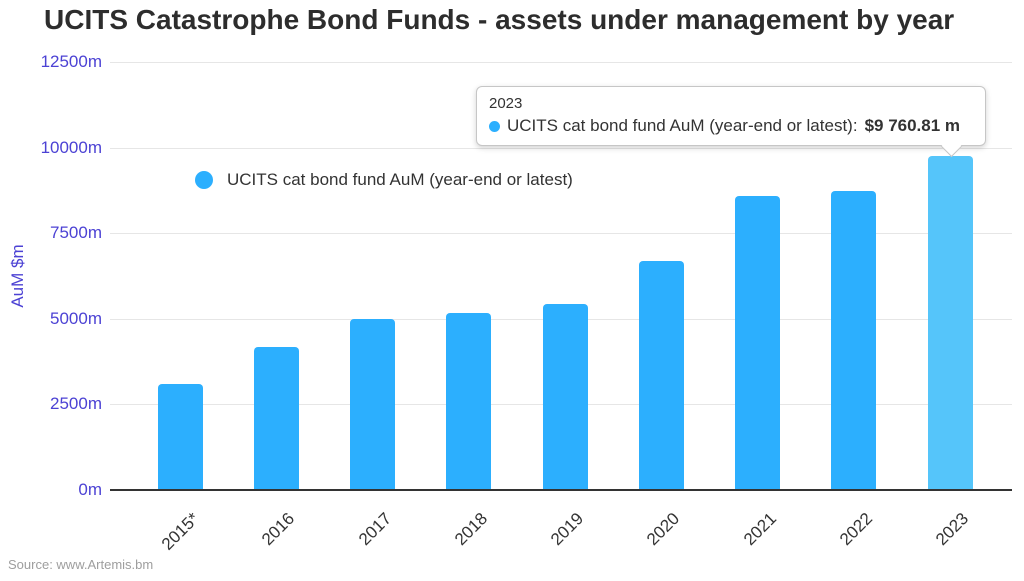  What do you see at coordinates (759, 529) in the screenshot?
I see `x-tick-label: 2021` at bounding box center [759, 529].